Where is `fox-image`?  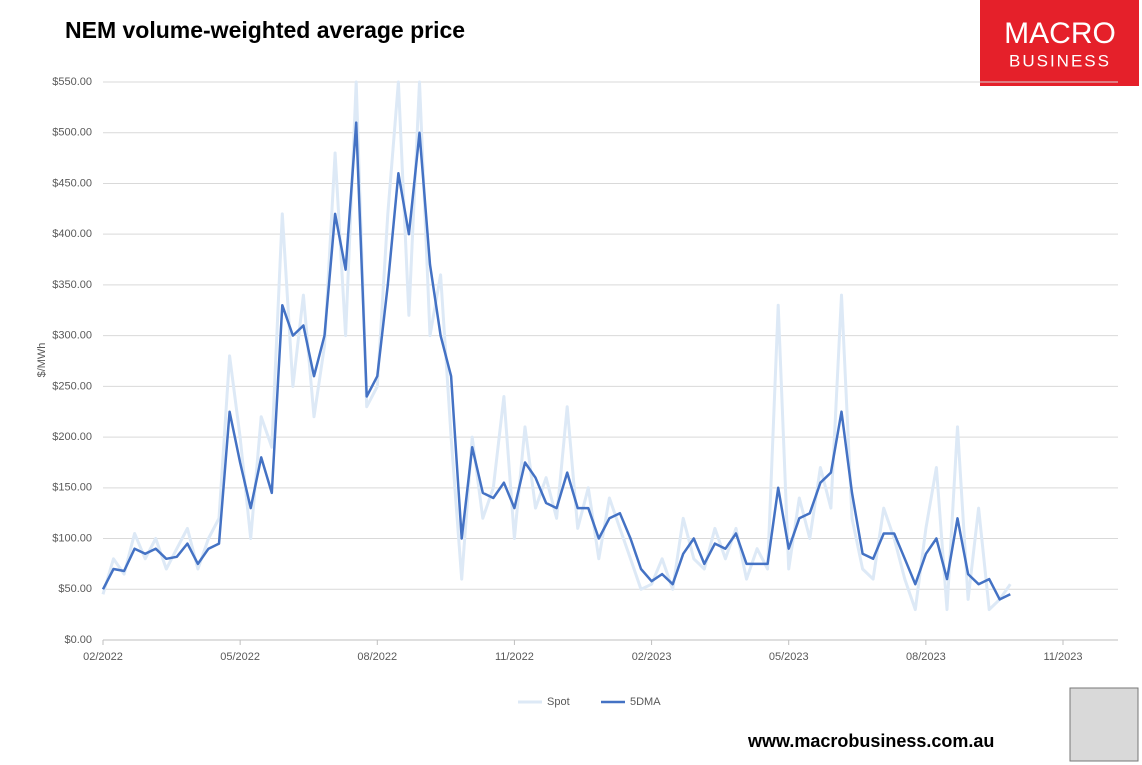 fox-image is located at coordinates (1104, 724).